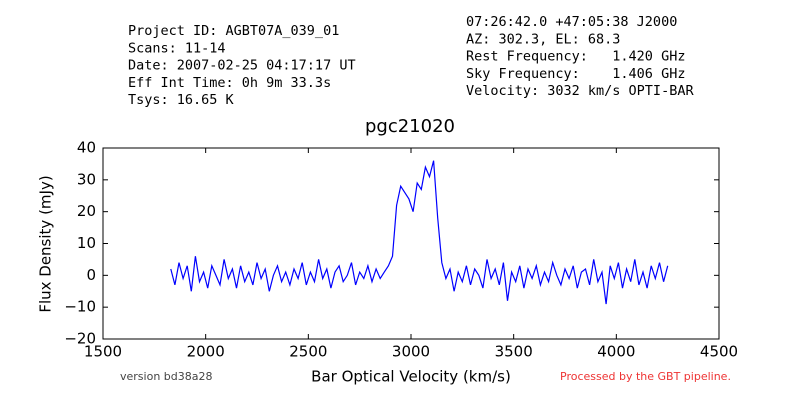  I want to click on y-tick-label: −10, so click(80, 307).